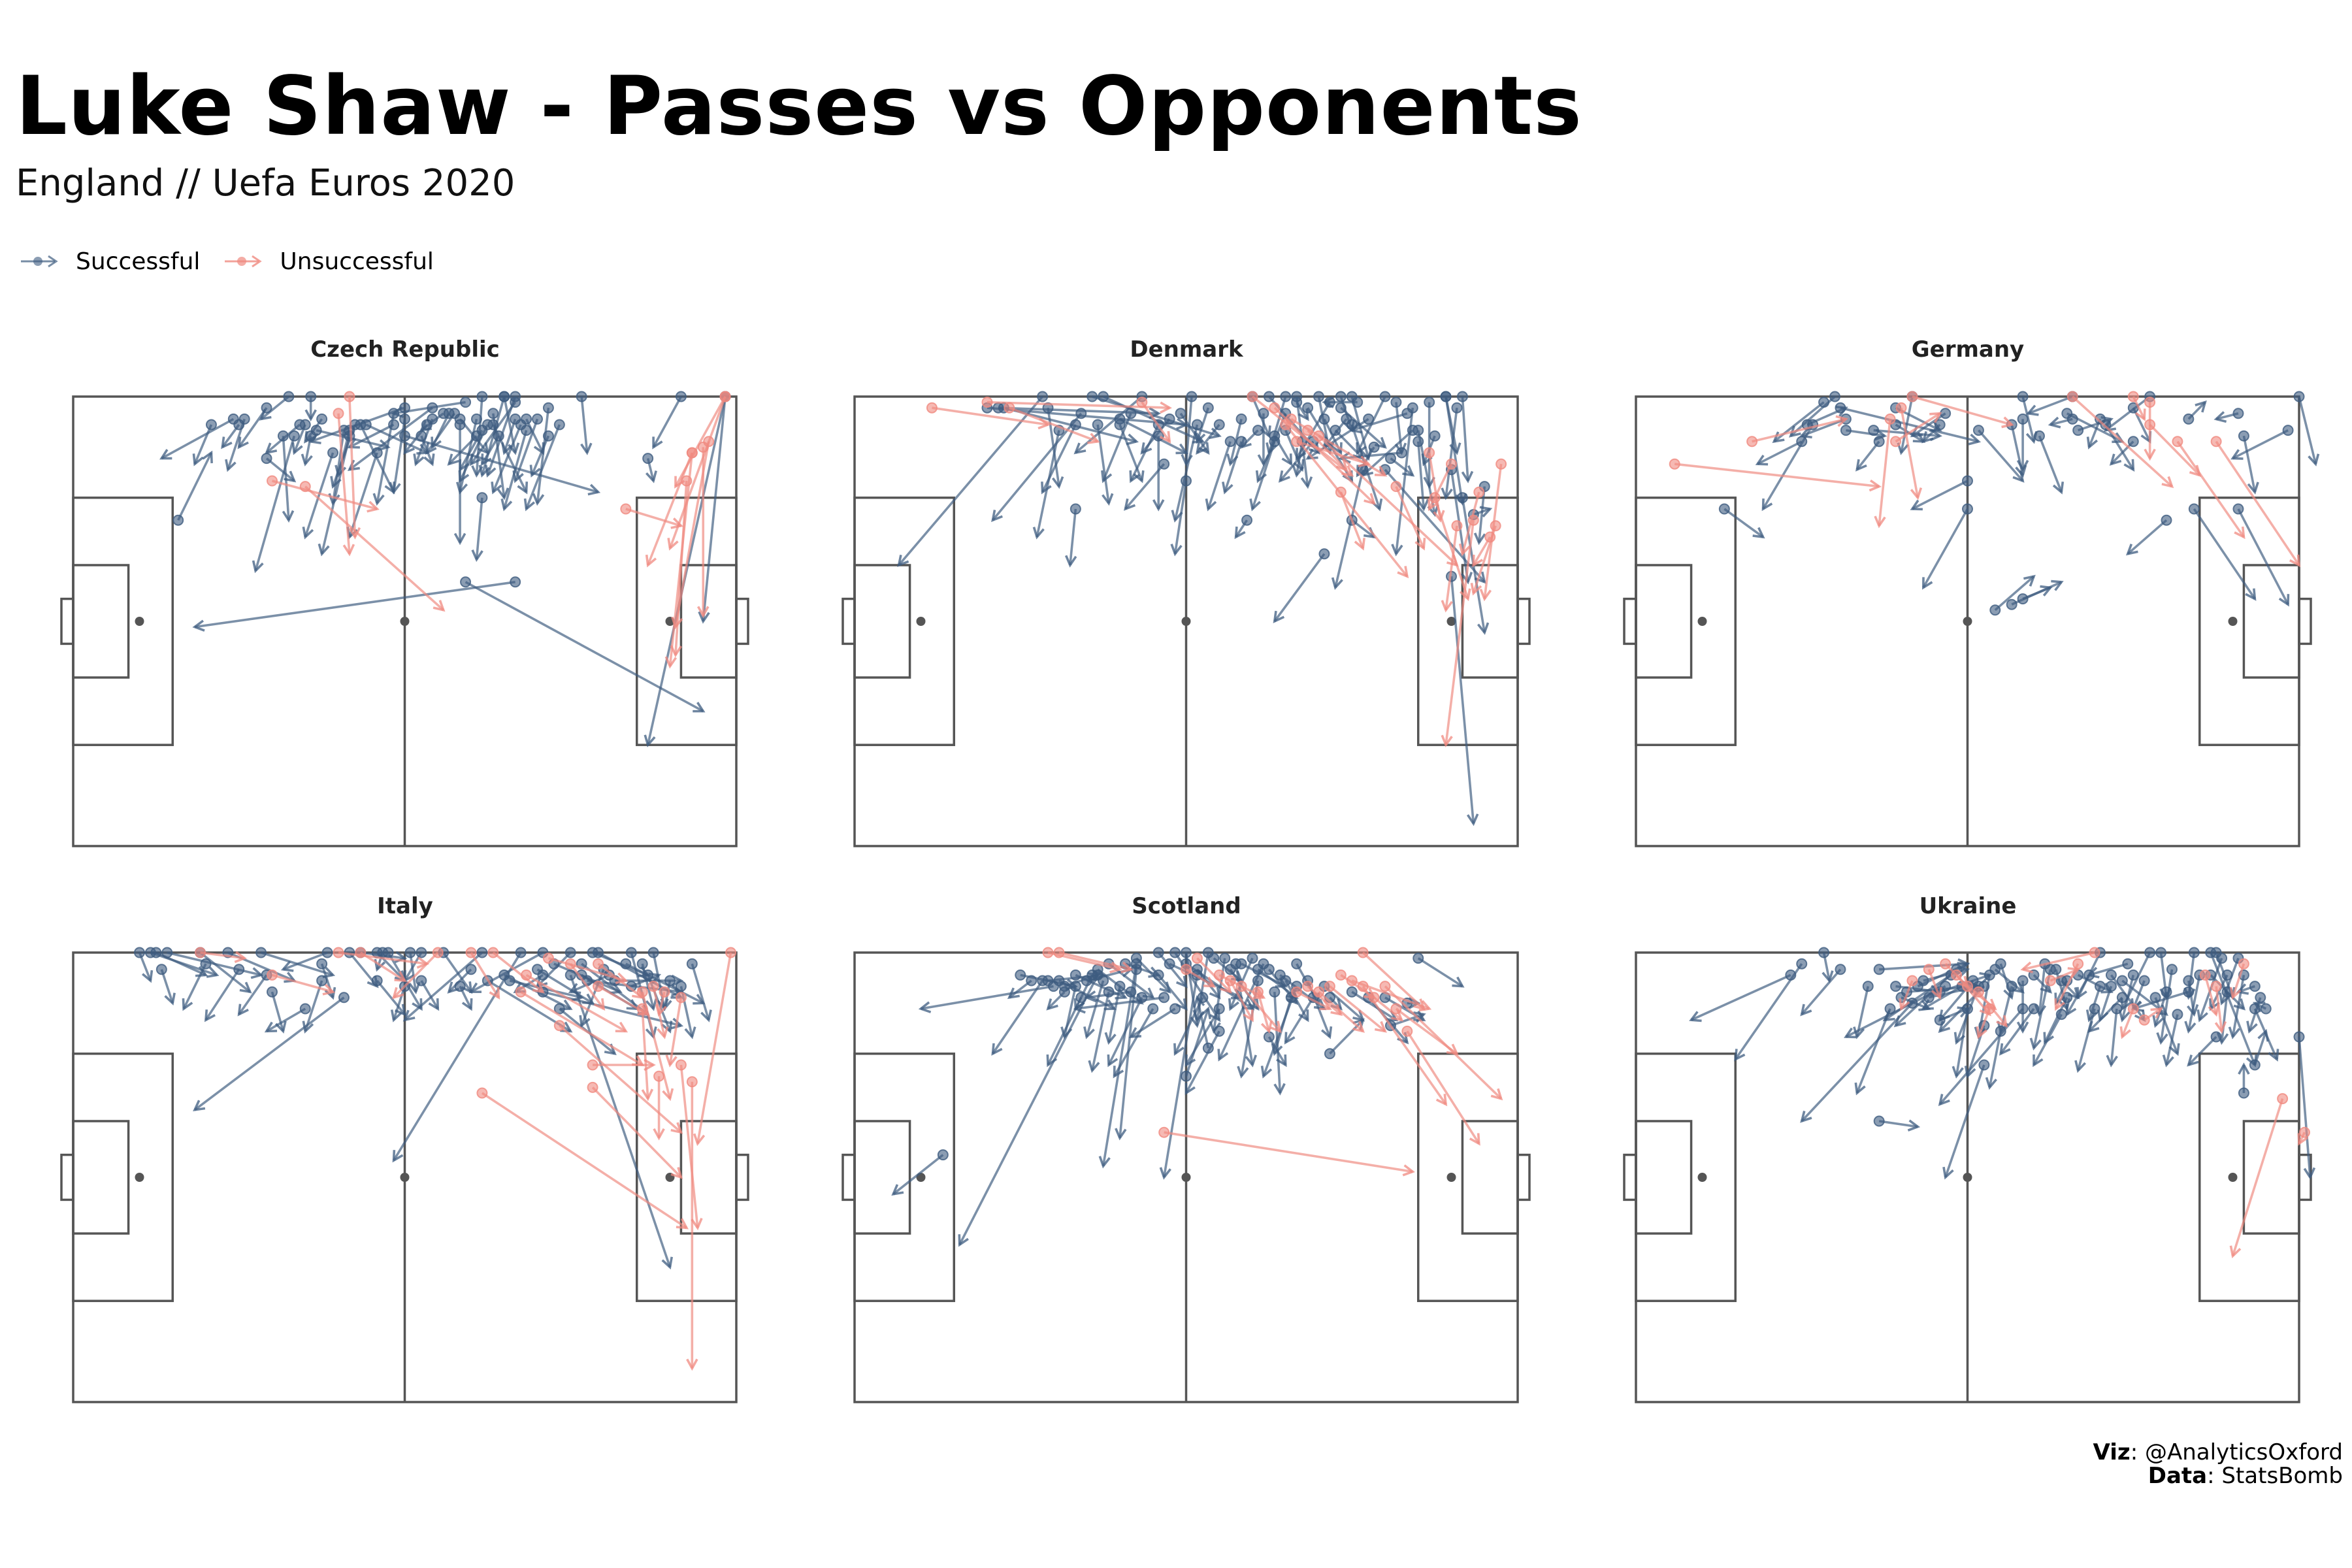 This screenshot has width=2352, height=1568. Describe the element at coordinates (1967, 621) in the screenshot. I see `centre-spot` at that location.